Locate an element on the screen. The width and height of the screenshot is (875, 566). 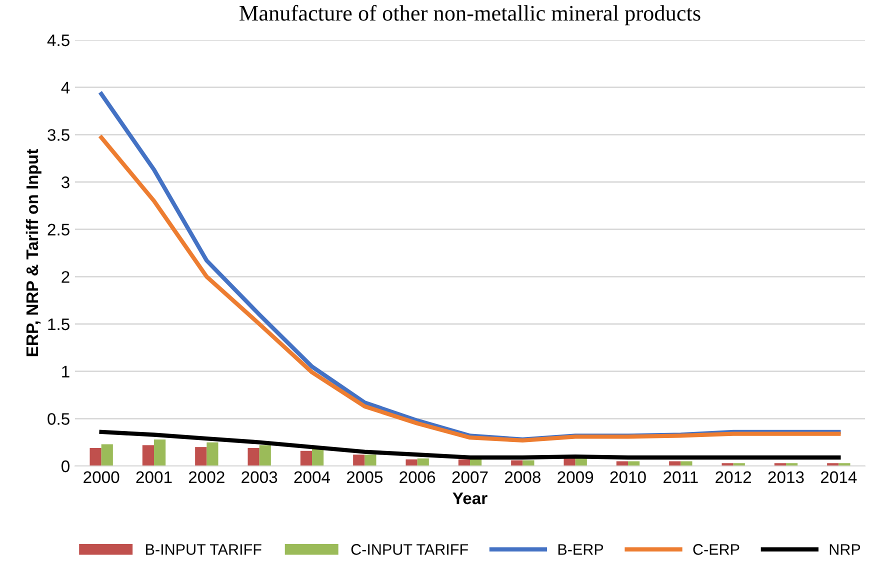
legend-label: NRP is located at coordinates (845, 549).